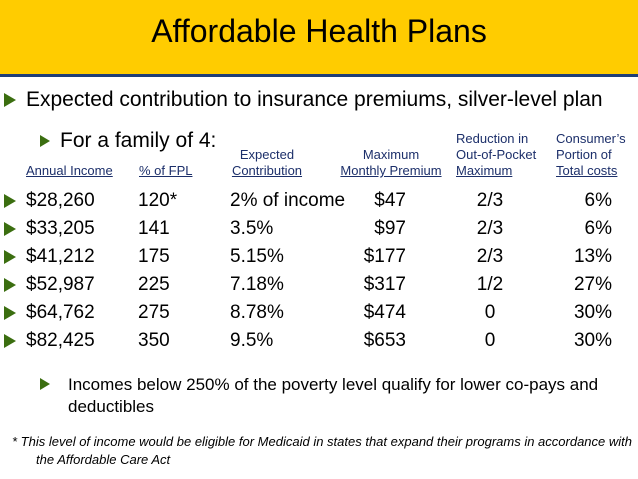  Describe the element at coordinates (252, 340) in the screenshot. I see `cell-contribution: 9.5%` at that location.